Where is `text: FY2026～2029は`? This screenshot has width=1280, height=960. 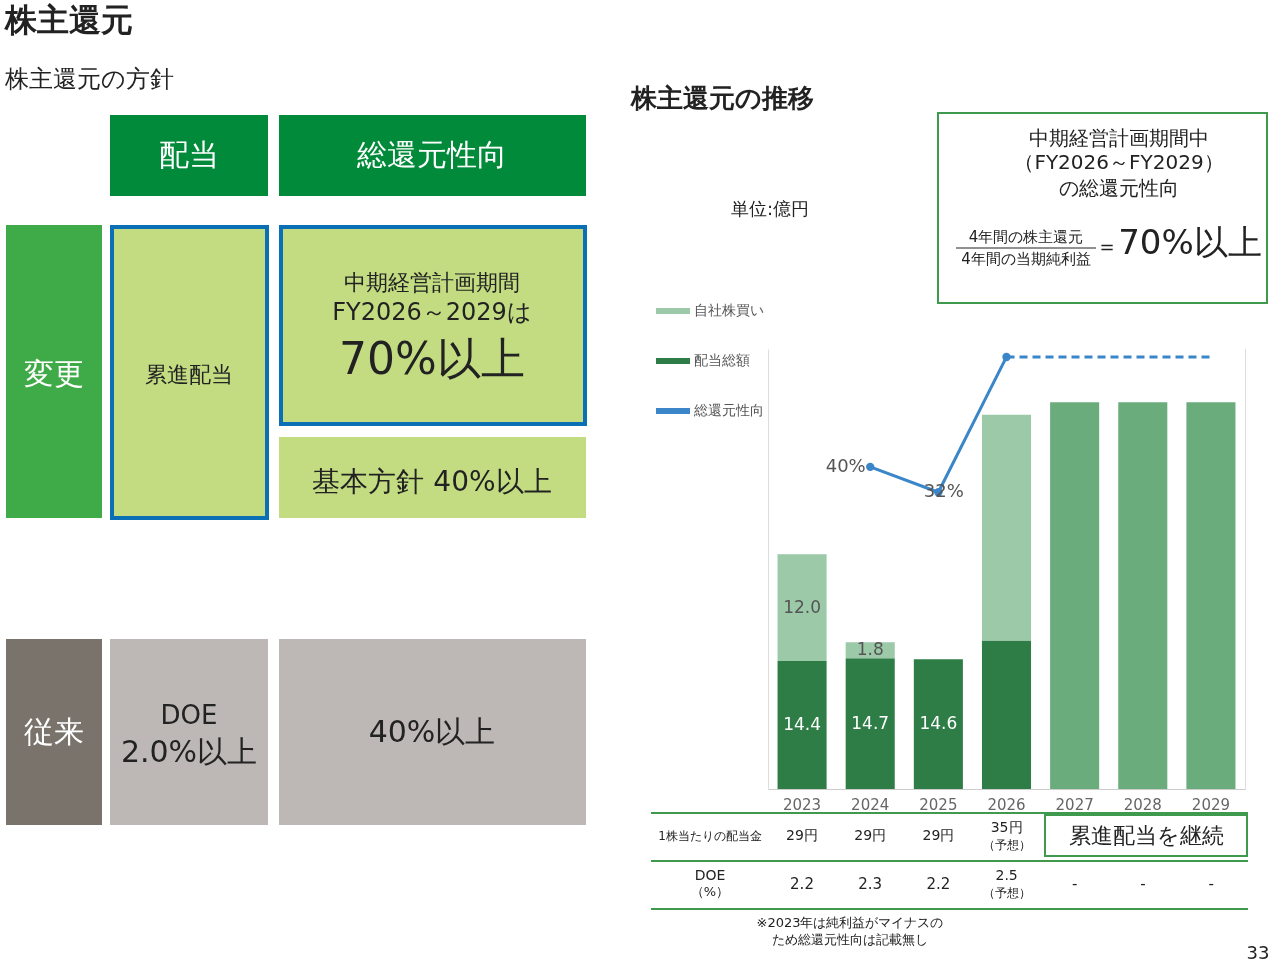
text: FY2026～2029は is located at coordinates (432, 312).